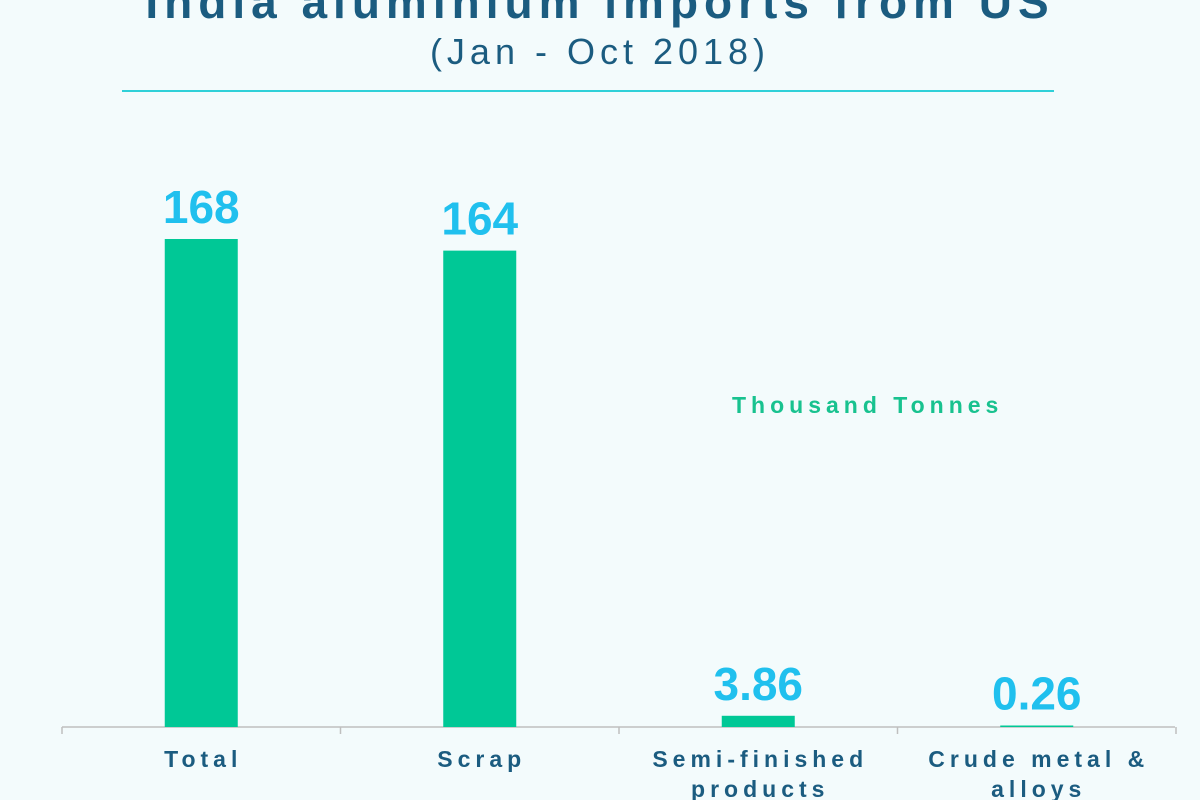 Image resolution: width=1200 pixels, height=800 pixels. I want to click on x-tick-label: products, so click(760, 788).